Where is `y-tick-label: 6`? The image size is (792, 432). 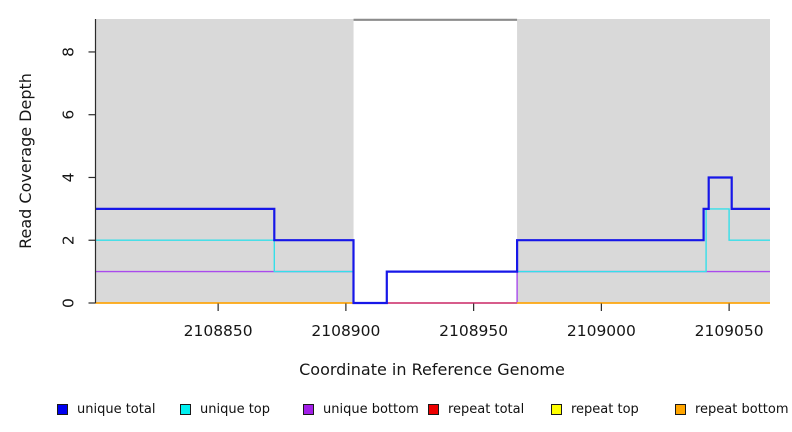 y-tick-label: 6 is located at coordinates (69, 115).